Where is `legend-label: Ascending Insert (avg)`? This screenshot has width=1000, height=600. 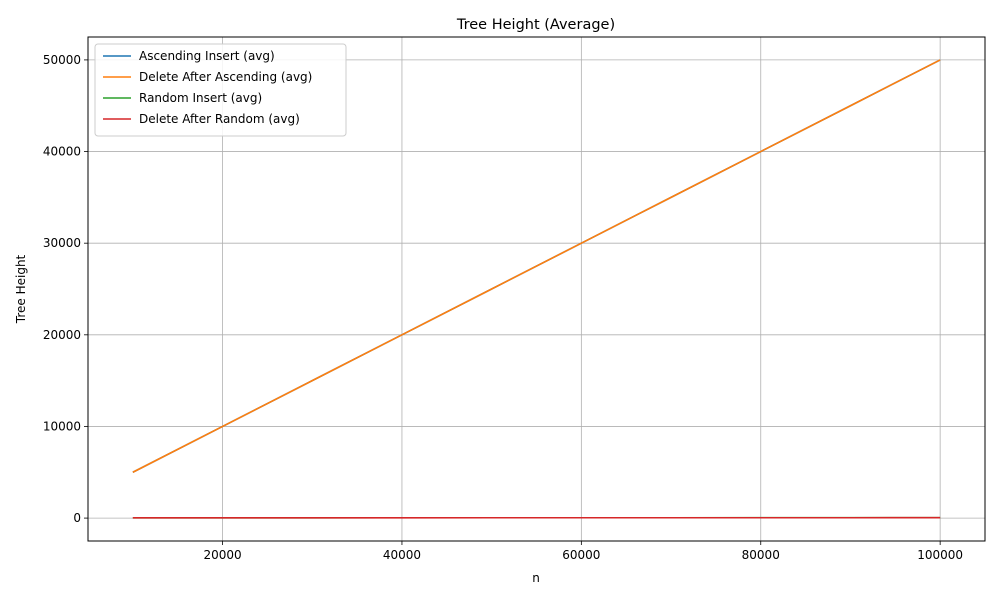
legend-label: Ascending Insert (avg) is located at coordinates (207, 56).